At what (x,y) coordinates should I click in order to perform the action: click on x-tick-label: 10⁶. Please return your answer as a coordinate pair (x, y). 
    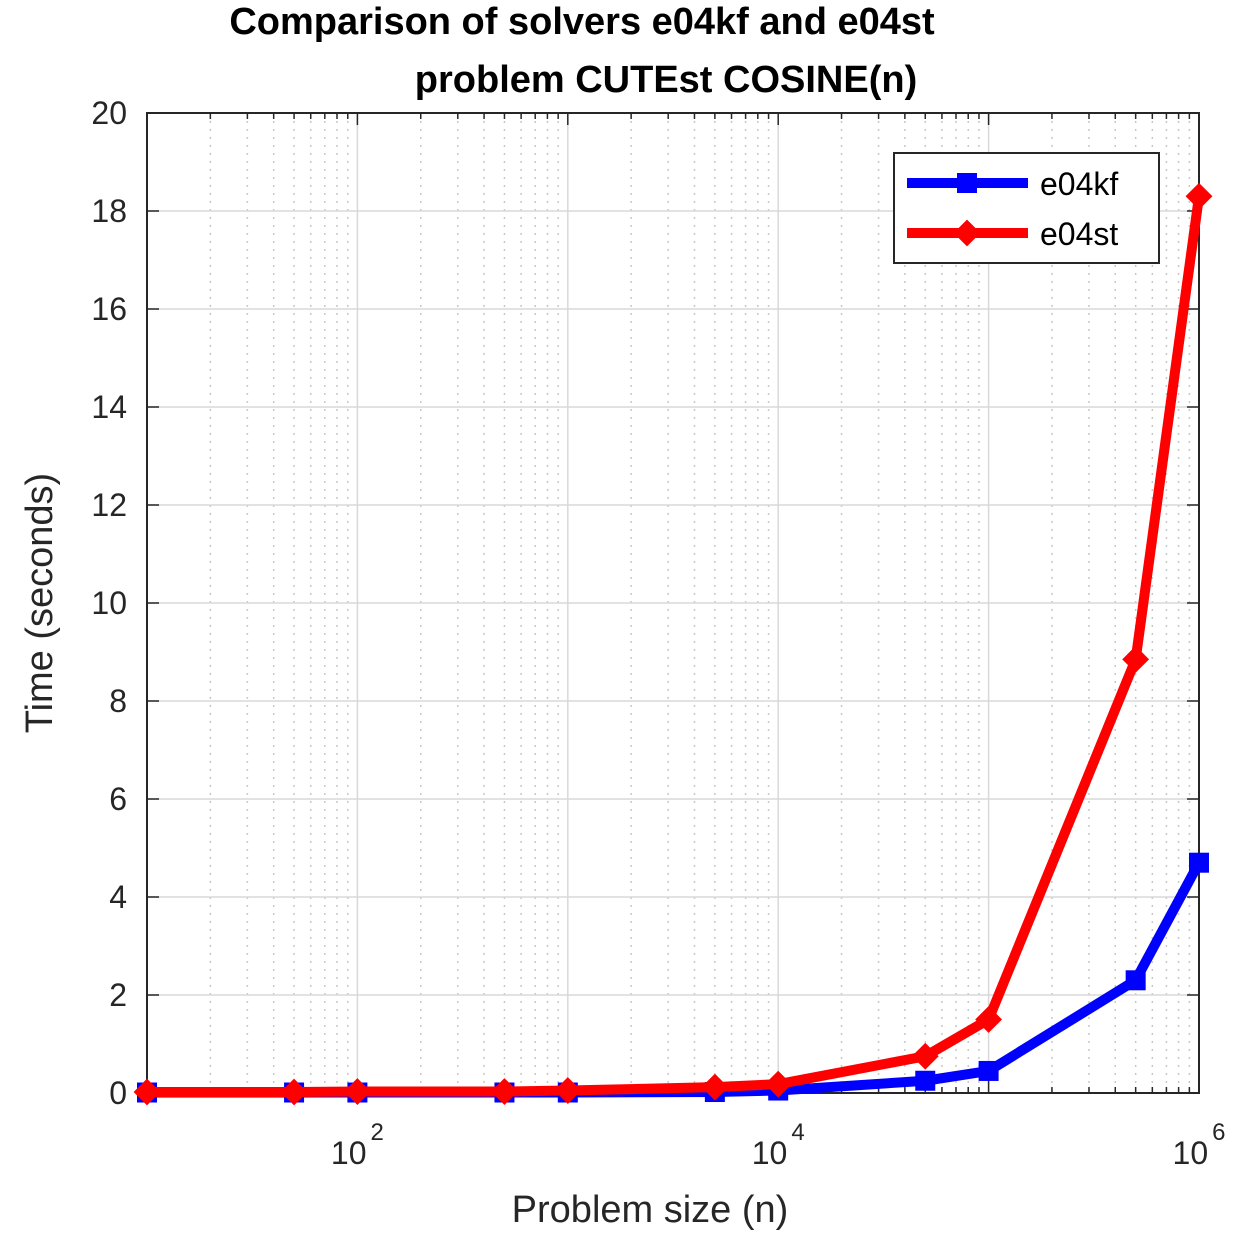
    Looking at the image, I should click on (1199, 1145).